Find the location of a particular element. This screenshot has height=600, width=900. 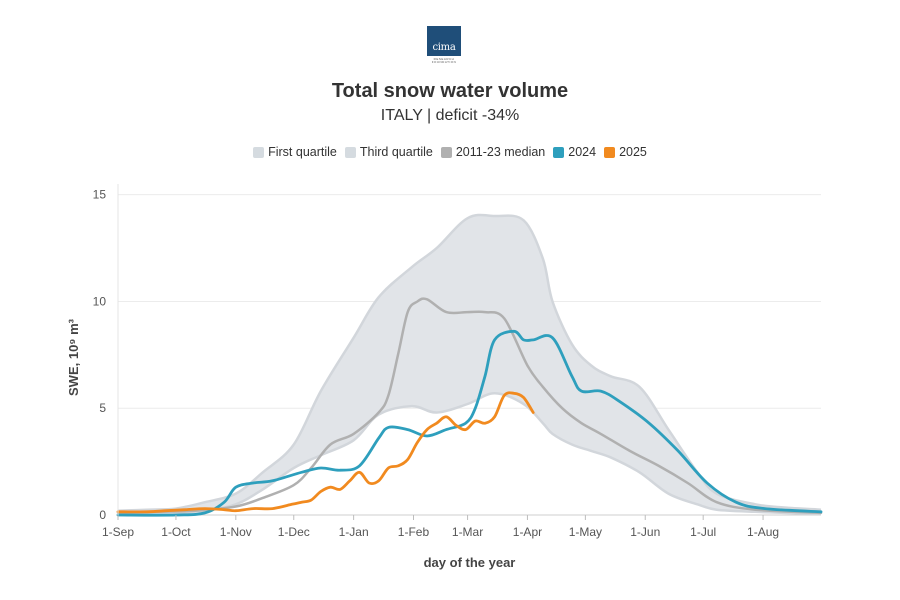

chart-title: Total snow water volume is located at coordinates (450, 91).